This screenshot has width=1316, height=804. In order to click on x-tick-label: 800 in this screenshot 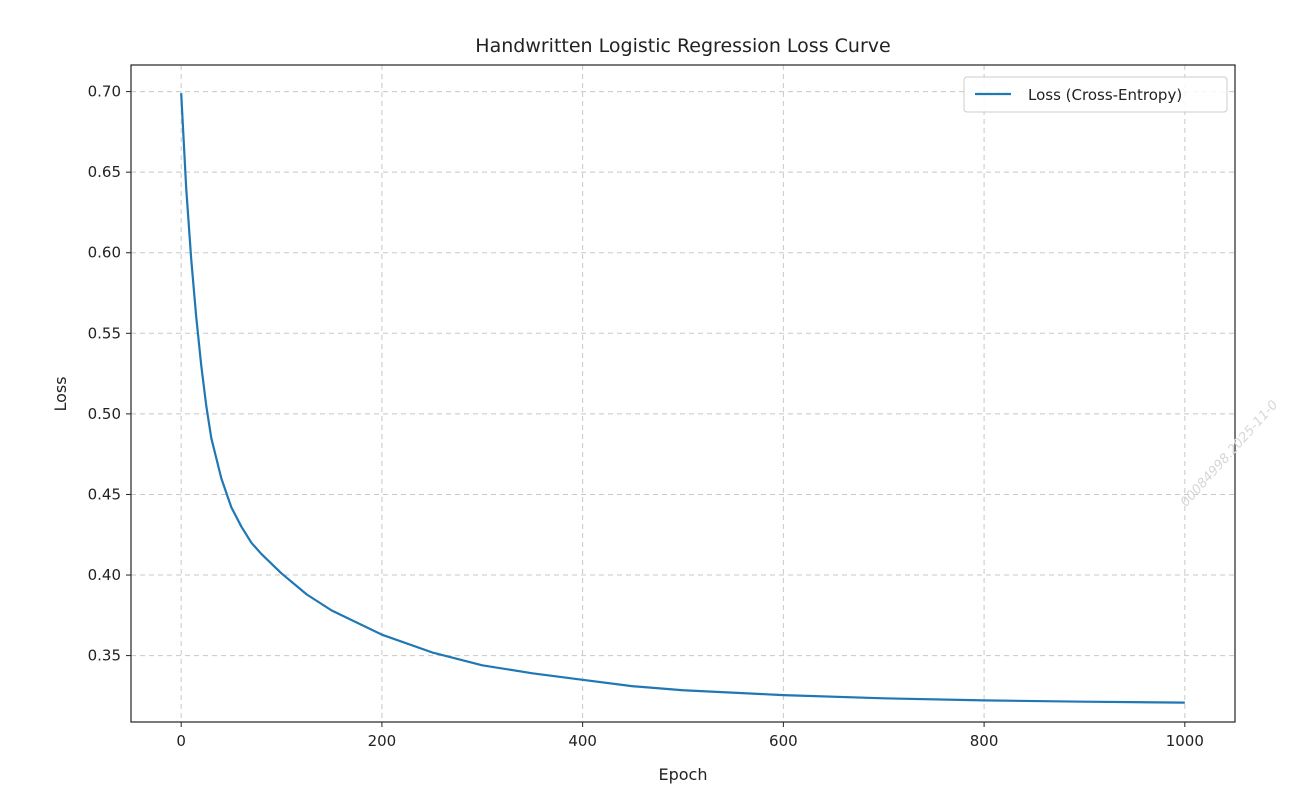, I will do `click(984, 741)`.